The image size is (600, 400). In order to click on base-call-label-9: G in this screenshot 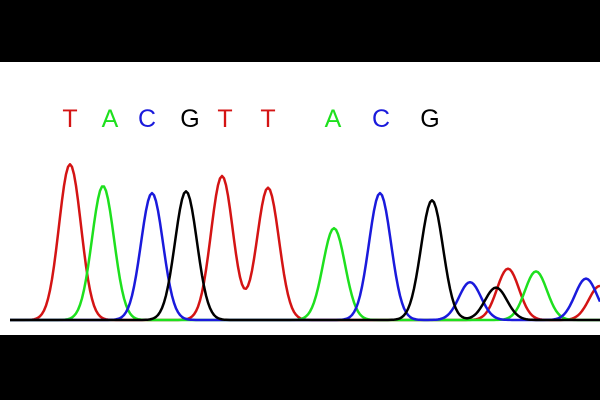, I will do `click(429, 119)`.